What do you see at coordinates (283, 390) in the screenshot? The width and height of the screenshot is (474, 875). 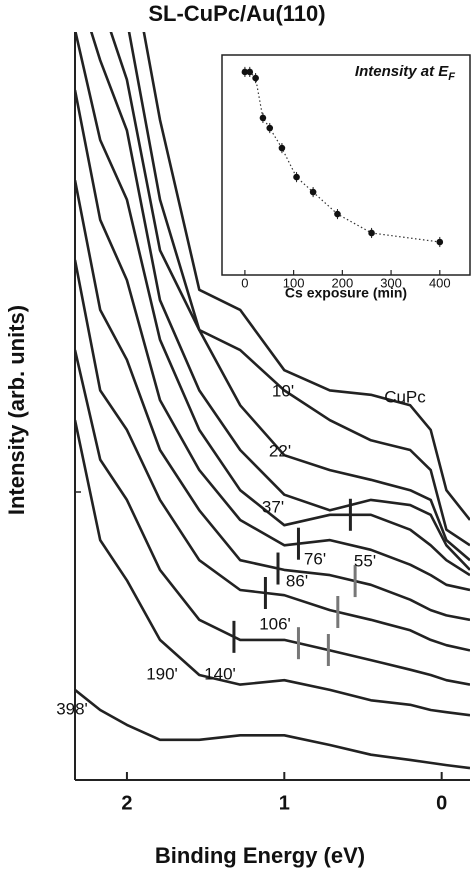 I see `series-label: 10'` at bounding box center [283, 390].